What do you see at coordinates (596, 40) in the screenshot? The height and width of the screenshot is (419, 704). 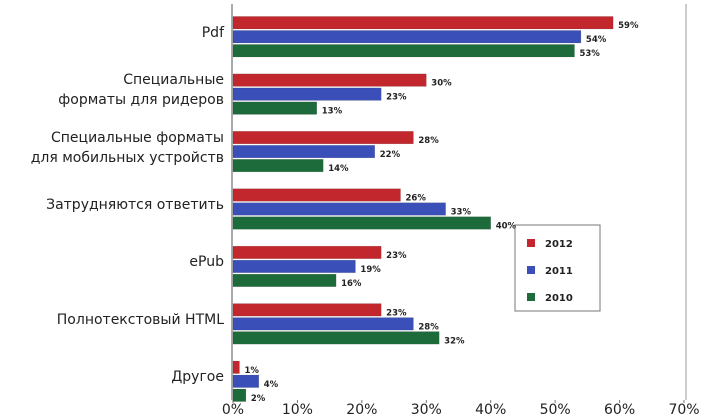 I see `value-label: 54%` at bounding box center [596, 40].